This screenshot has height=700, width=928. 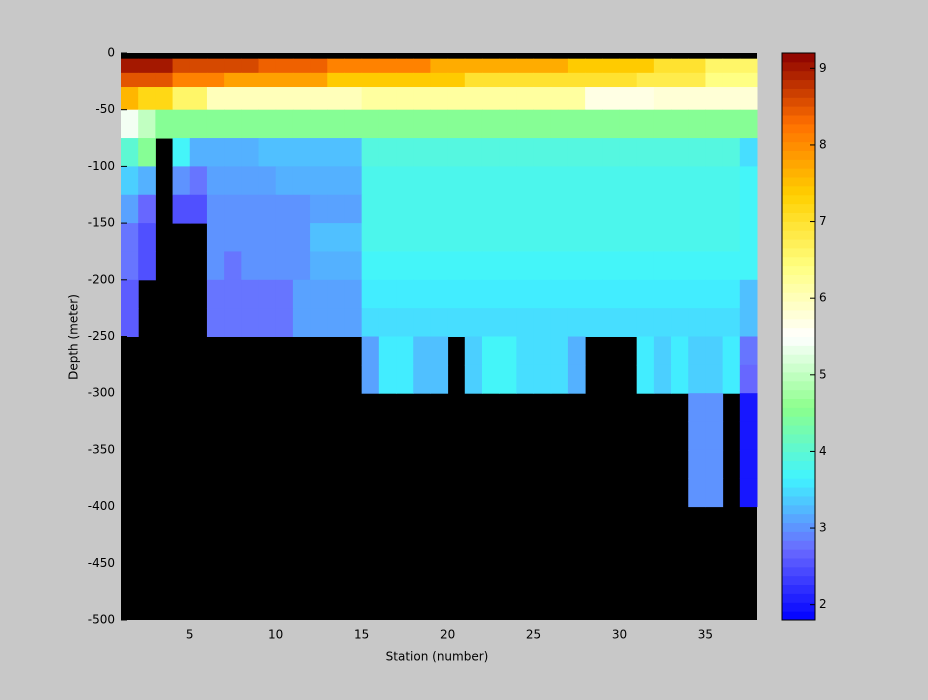 I want to click on colorbar-tick-label: 3, so click(x=823, y=528).